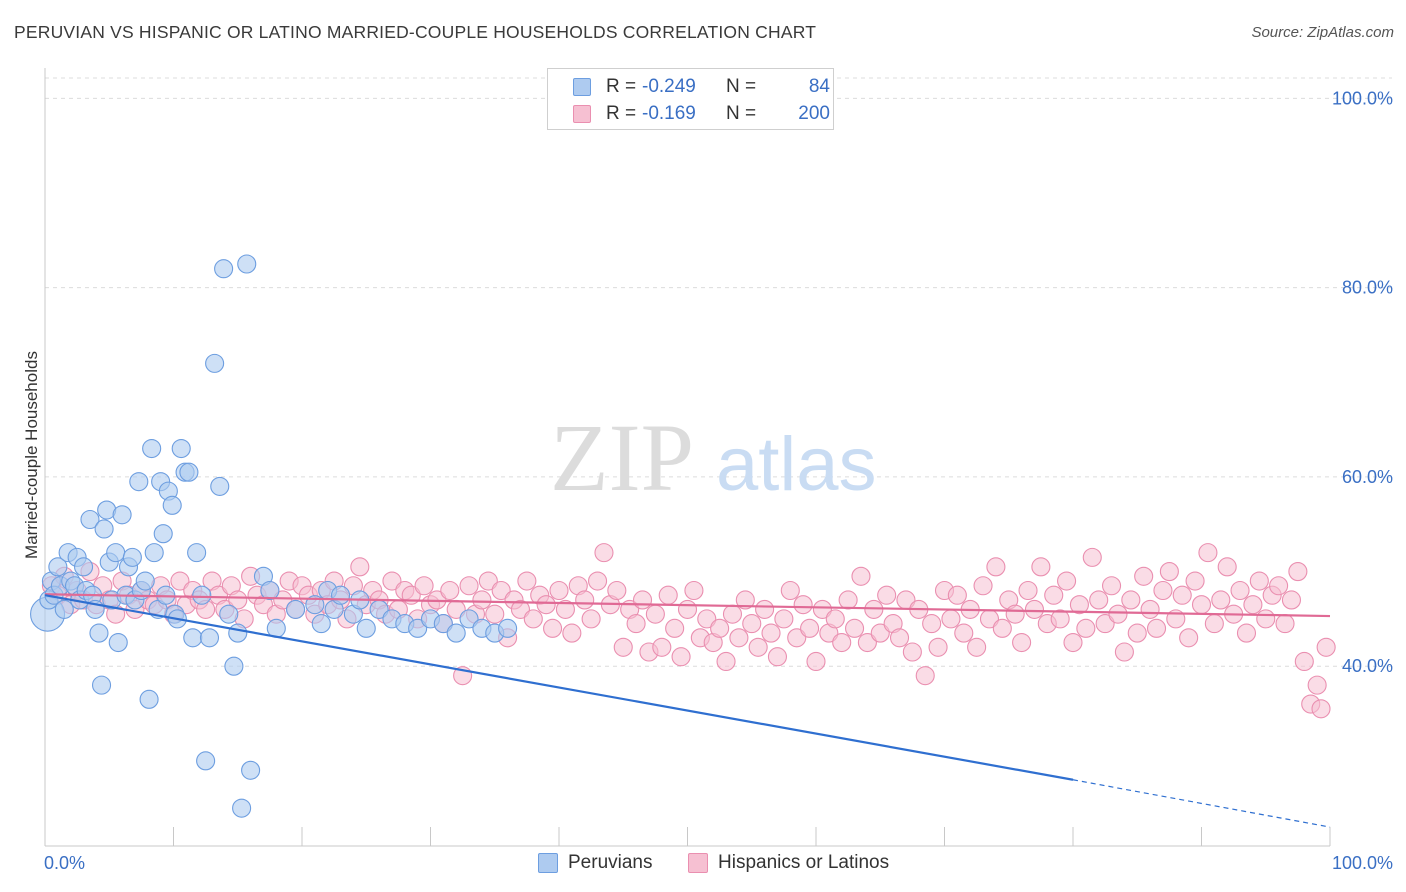  I want to click on legend-label: Hispanics or Latinos, so click(804, 862).